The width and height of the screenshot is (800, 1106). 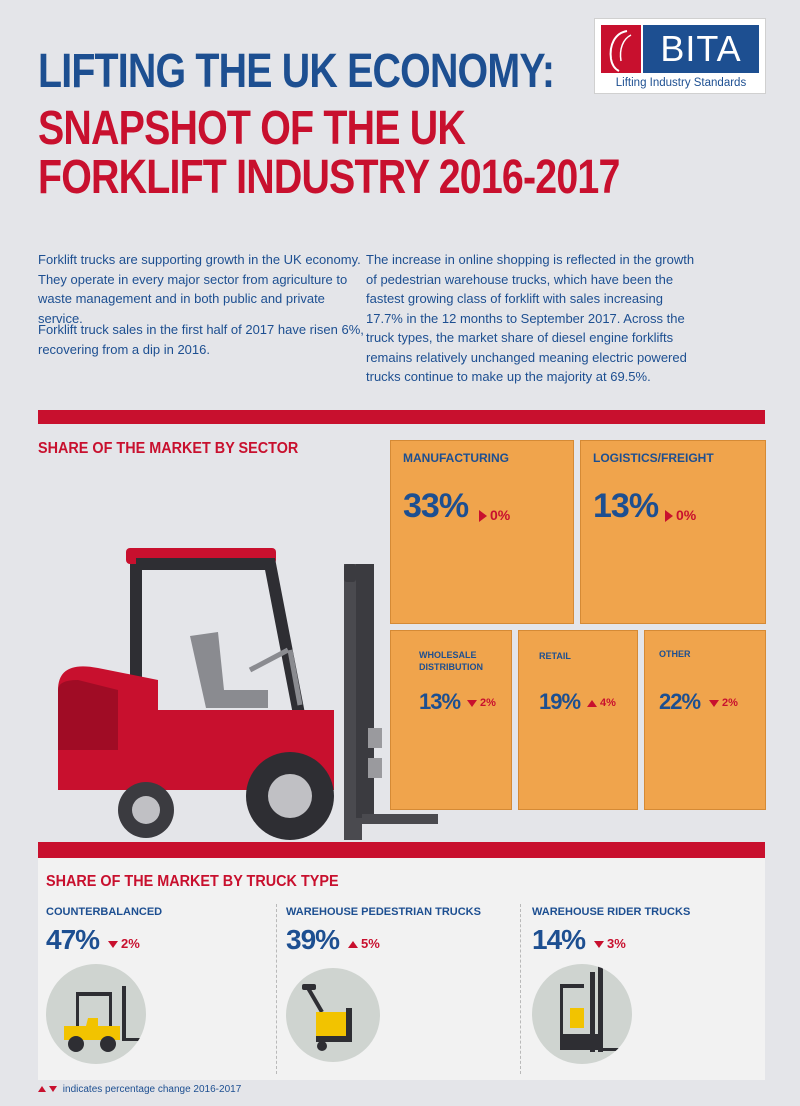 What do you see at coordinates (168, 448) in the screenshot?
I see `sector-section-title: SHARE OF THE MARKET BY SECTOR` at bounding box center [168, 448].